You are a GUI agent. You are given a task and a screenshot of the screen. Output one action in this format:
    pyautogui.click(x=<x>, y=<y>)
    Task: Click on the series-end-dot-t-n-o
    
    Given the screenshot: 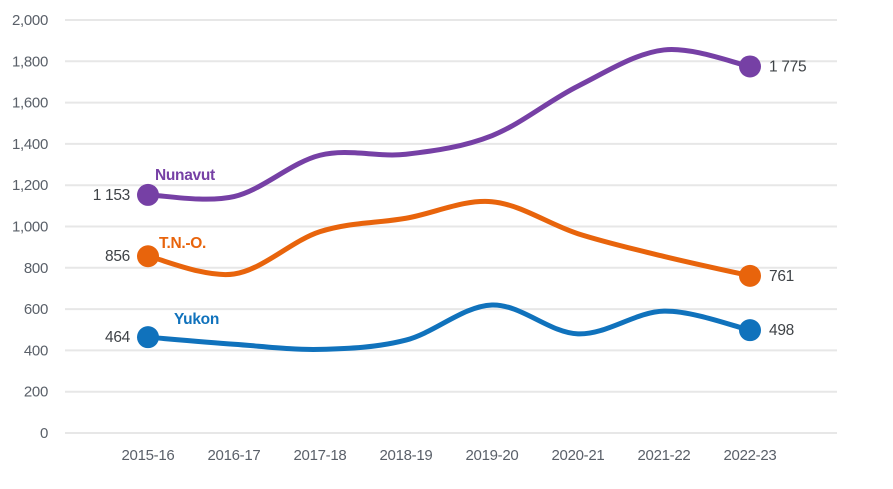 What is the action you would take?
    pyautogui.click(x=750, y=275)
    